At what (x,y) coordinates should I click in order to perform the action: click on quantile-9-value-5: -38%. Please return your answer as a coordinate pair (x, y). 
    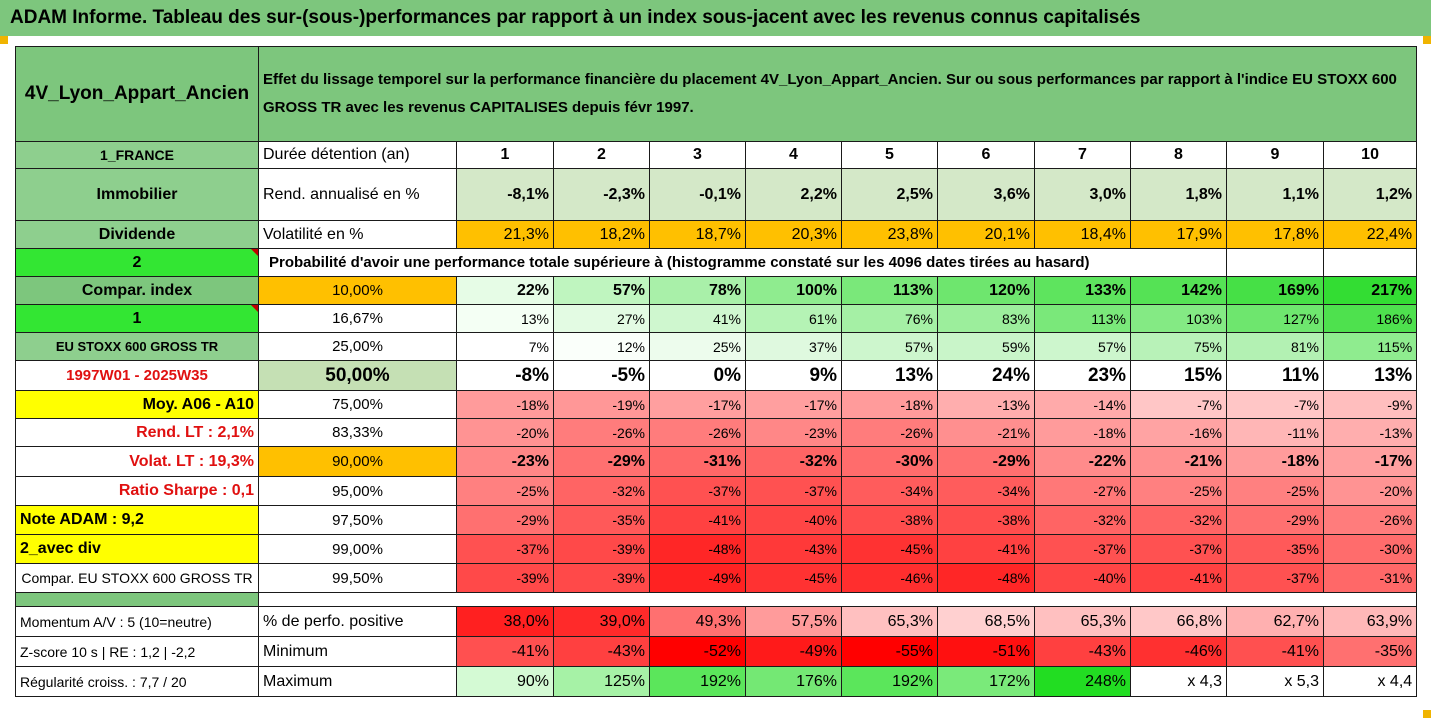
    Looking at the image, I should click on (889, 520).